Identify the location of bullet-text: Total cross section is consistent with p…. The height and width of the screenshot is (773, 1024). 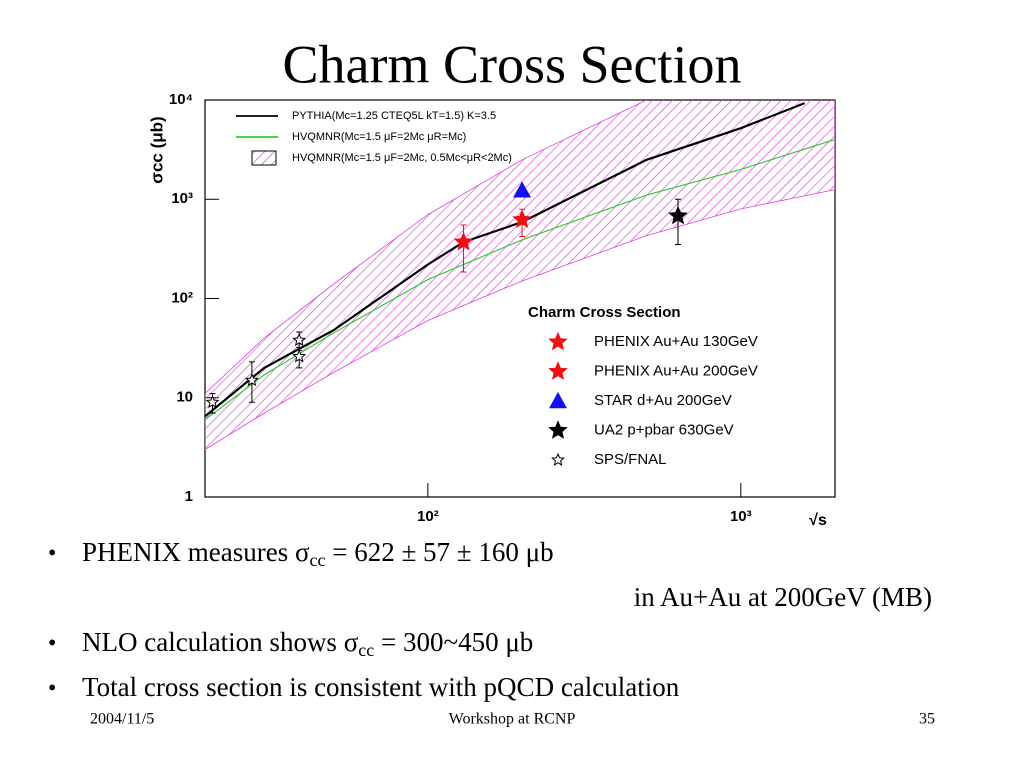
(381, 687).